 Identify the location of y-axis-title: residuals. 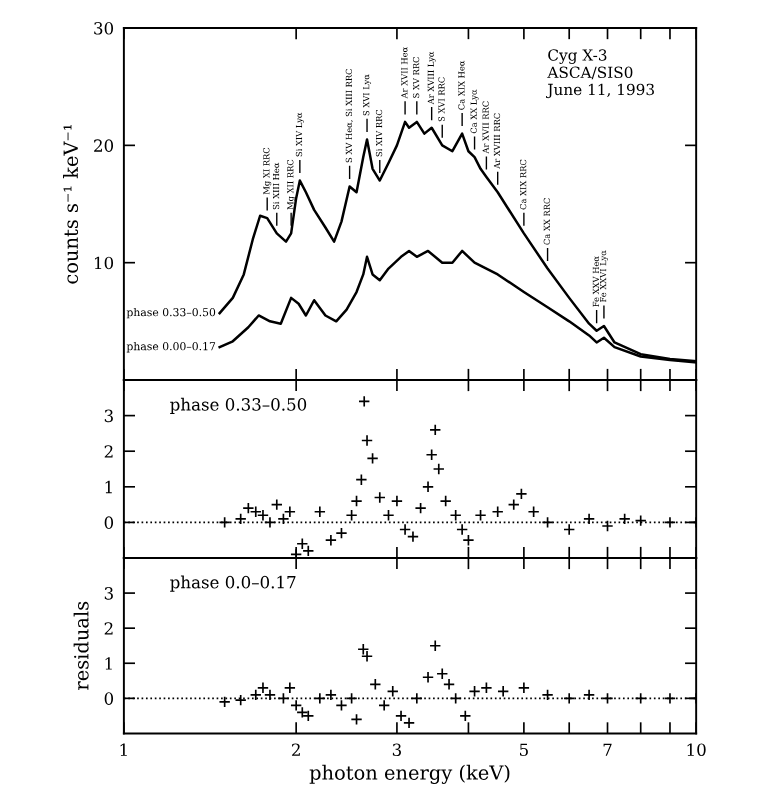
(81, 645).